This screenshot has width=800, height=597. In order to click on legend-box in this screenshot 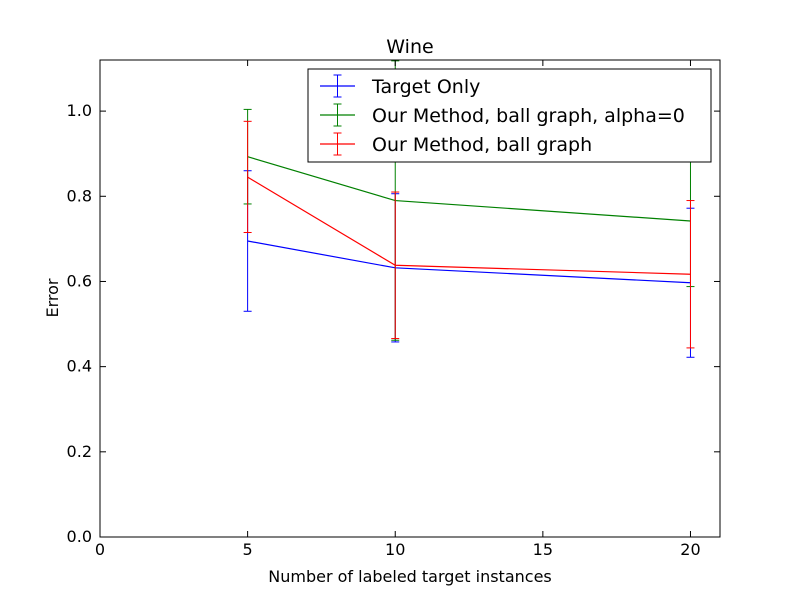, I will do `click(509, 115)`.